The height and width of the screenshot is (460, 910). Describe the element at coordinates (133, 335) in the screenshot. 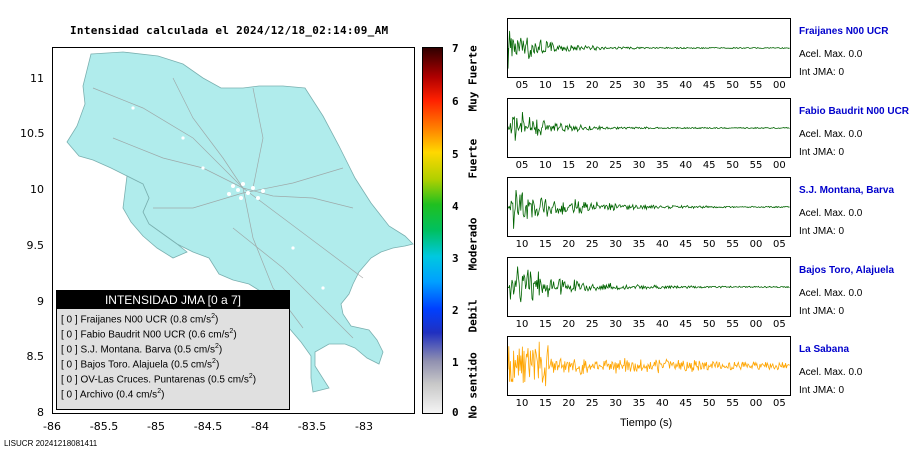

I see `legend-station: Fabio Baudrit N00 UCR` at that location.